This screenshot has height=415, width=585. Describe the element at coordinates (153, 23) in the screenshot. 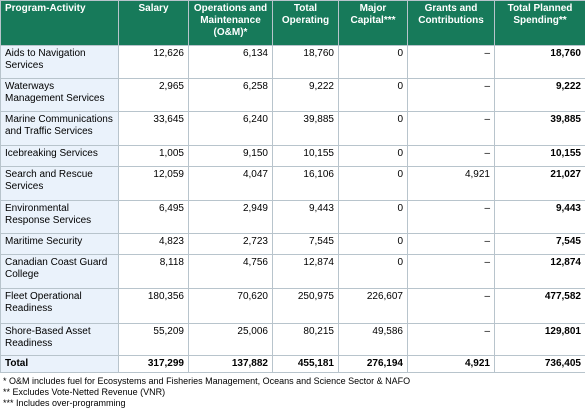

I see `header-cell: Salary` at that location.